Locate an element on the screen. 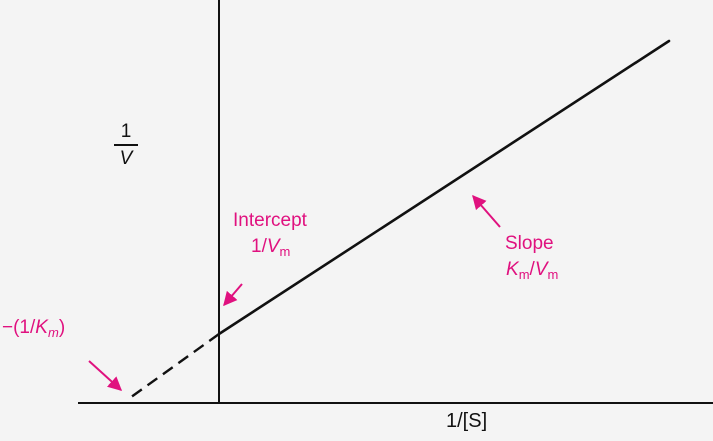 The image size is (713, 441). y-axis-label: 1 V is located at coordinates (126, 145).